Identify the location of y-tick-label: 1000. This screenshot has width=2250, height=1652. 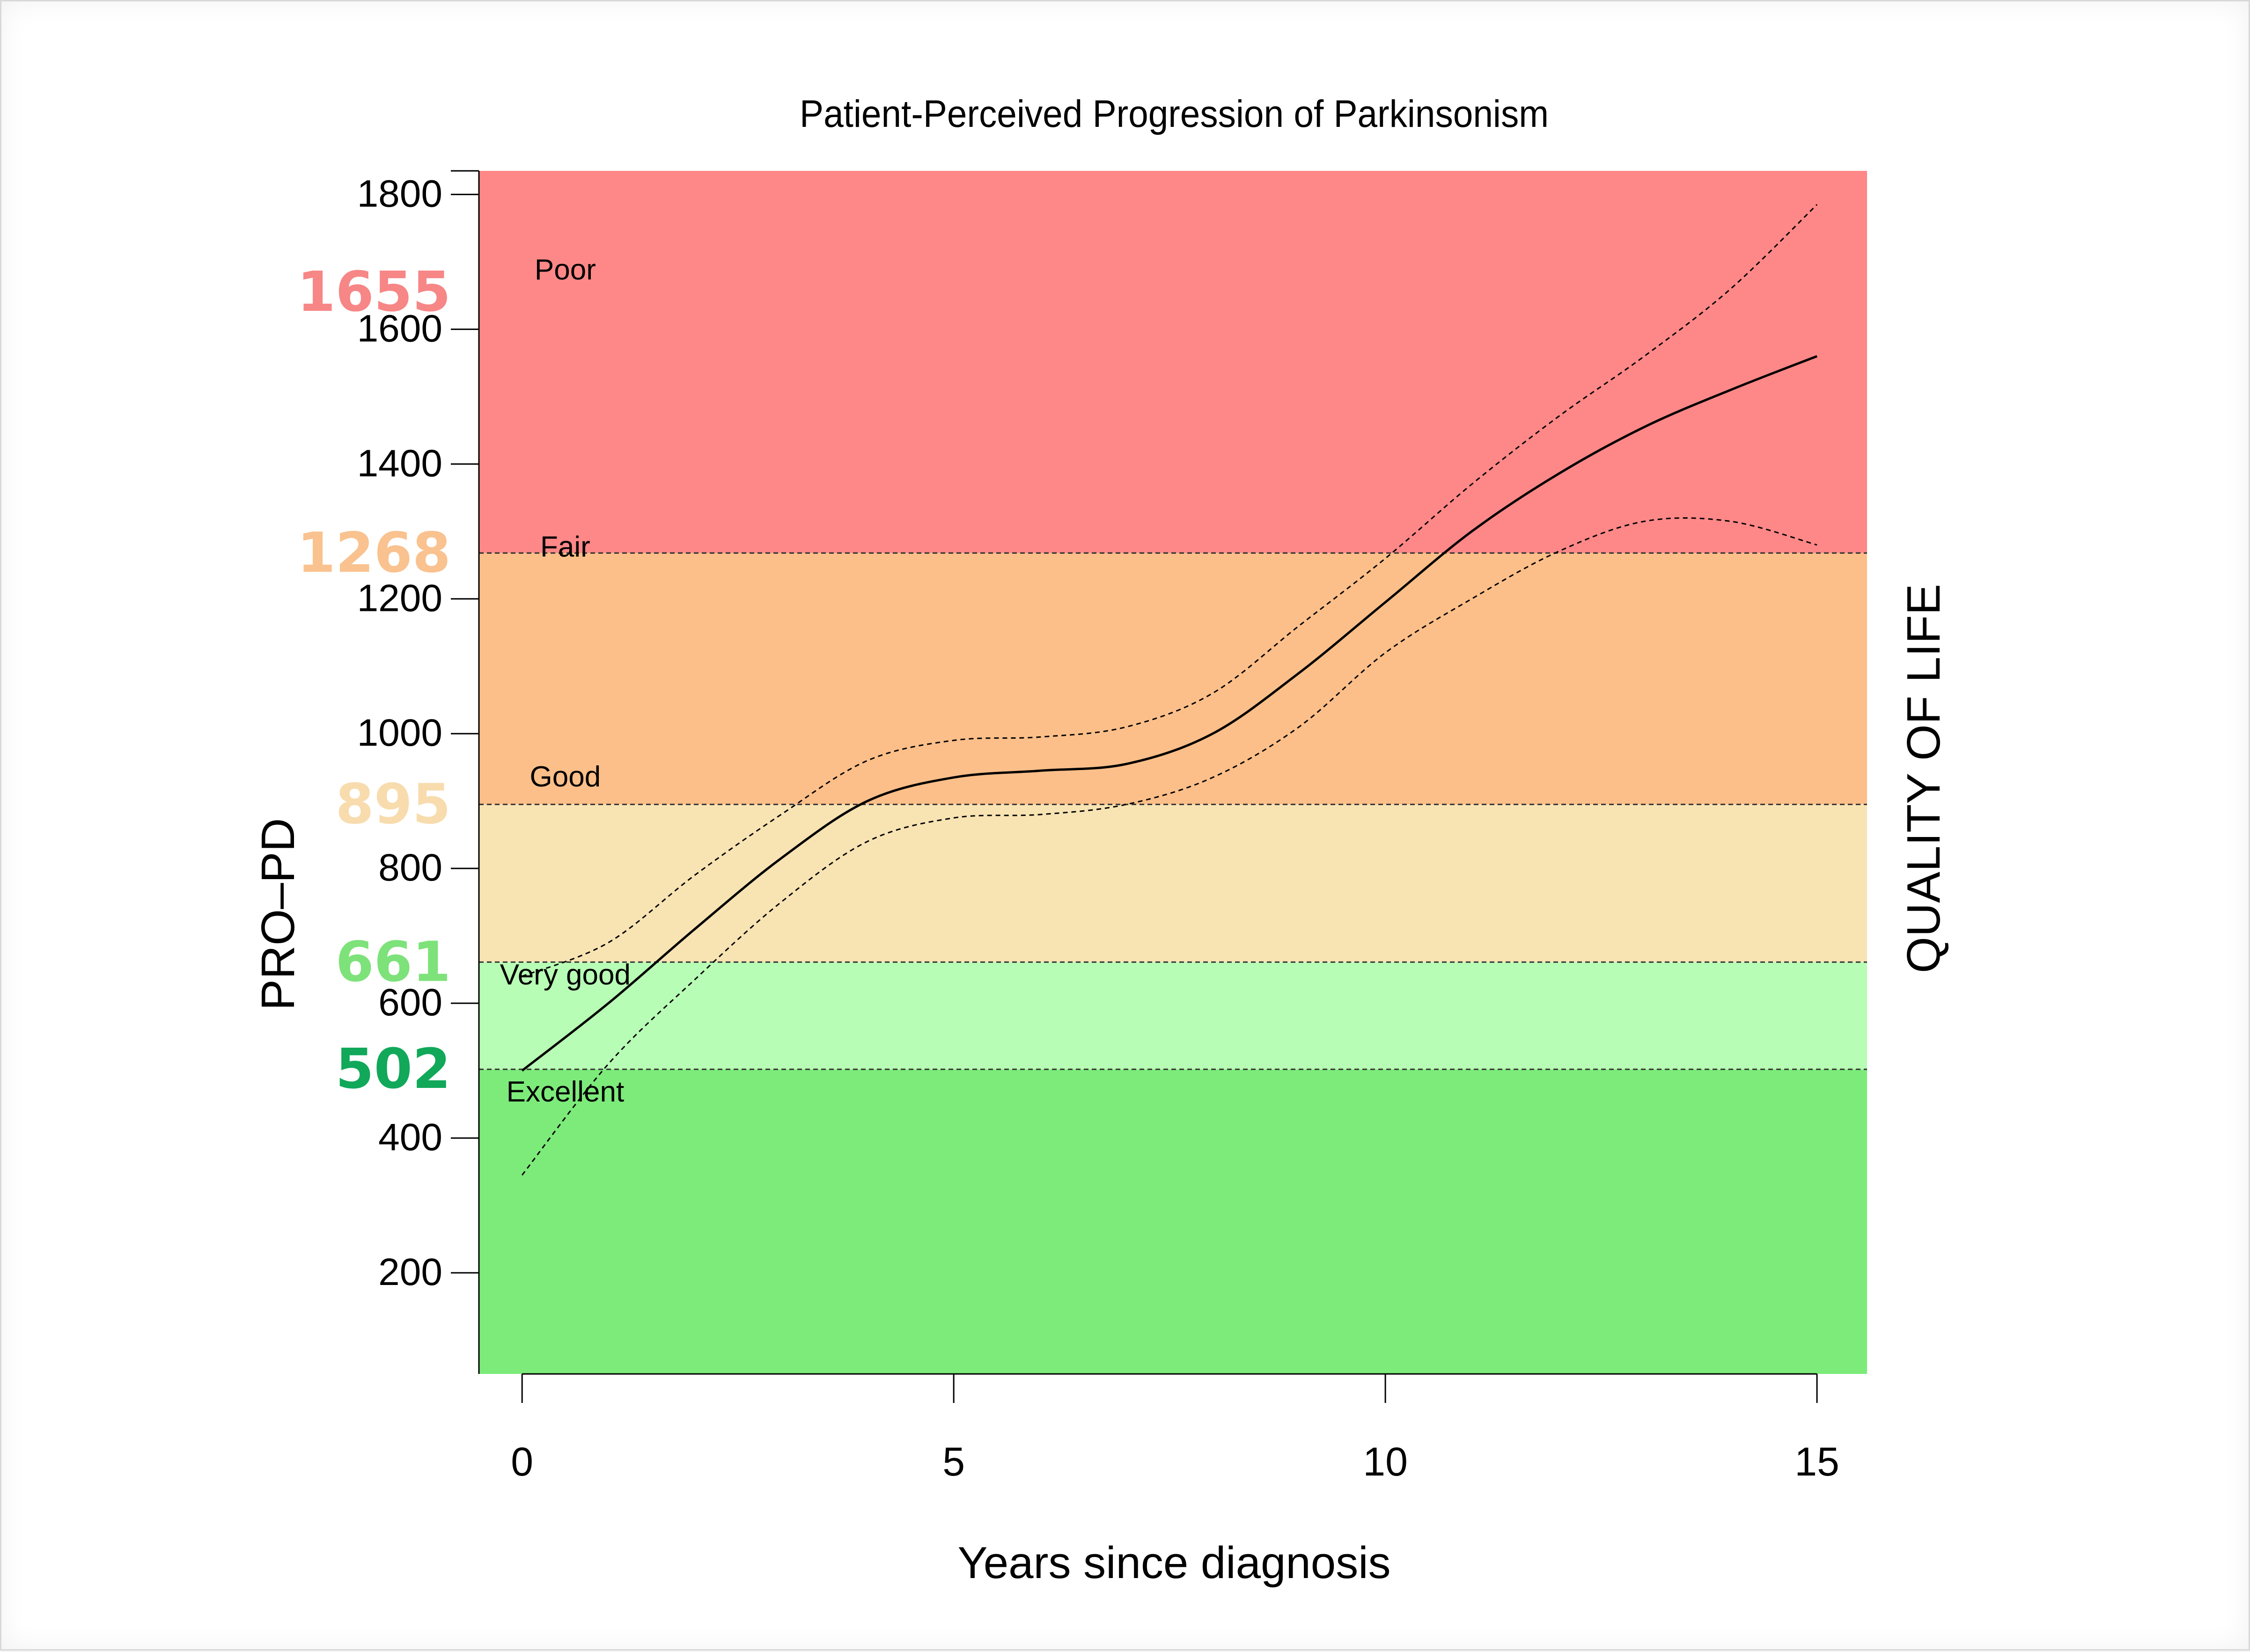
(399, 733).